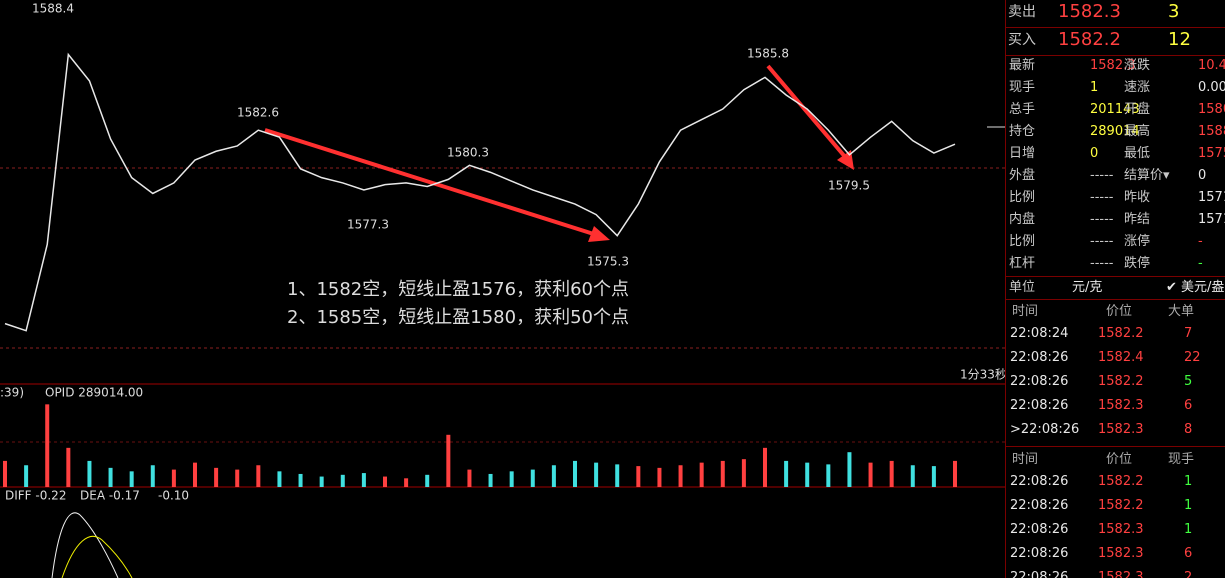 The image size is (1225, 578). What do you see at coordinates (1102, 197) in the screenshot?
I see `cell: -----` at bounding box center [1102, 197].